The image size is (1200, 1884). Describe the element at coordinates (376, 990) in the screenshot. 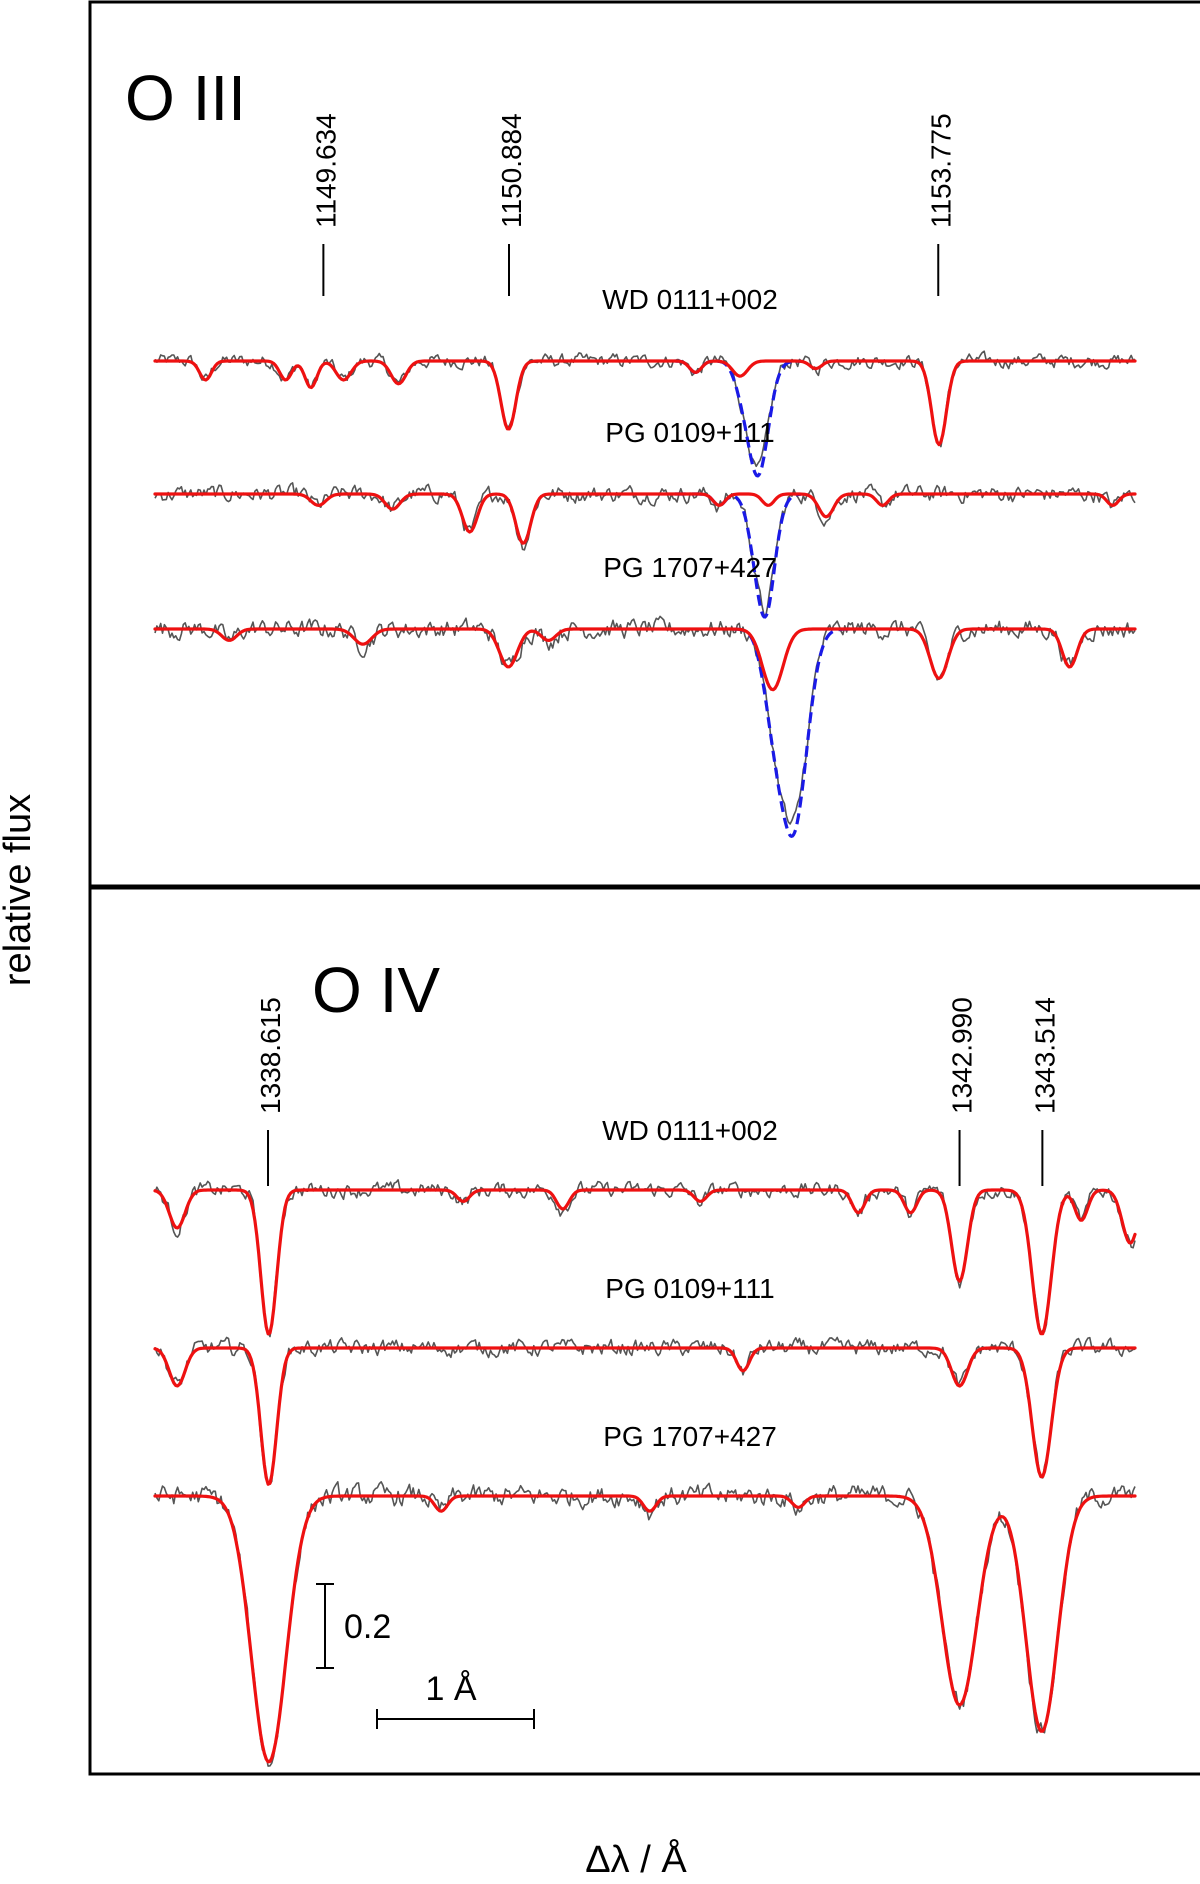

I see `ion-label: O IV` at that location.